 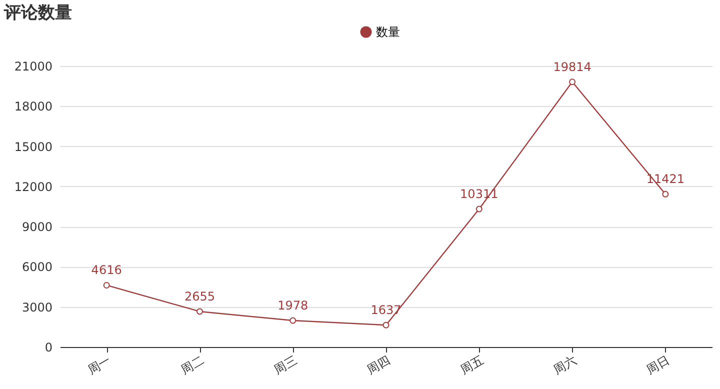 What do you see at coordinates (192, 364) in the screenshot?
I see `x-tick-label: 周二` at bounding box center [192, 364].